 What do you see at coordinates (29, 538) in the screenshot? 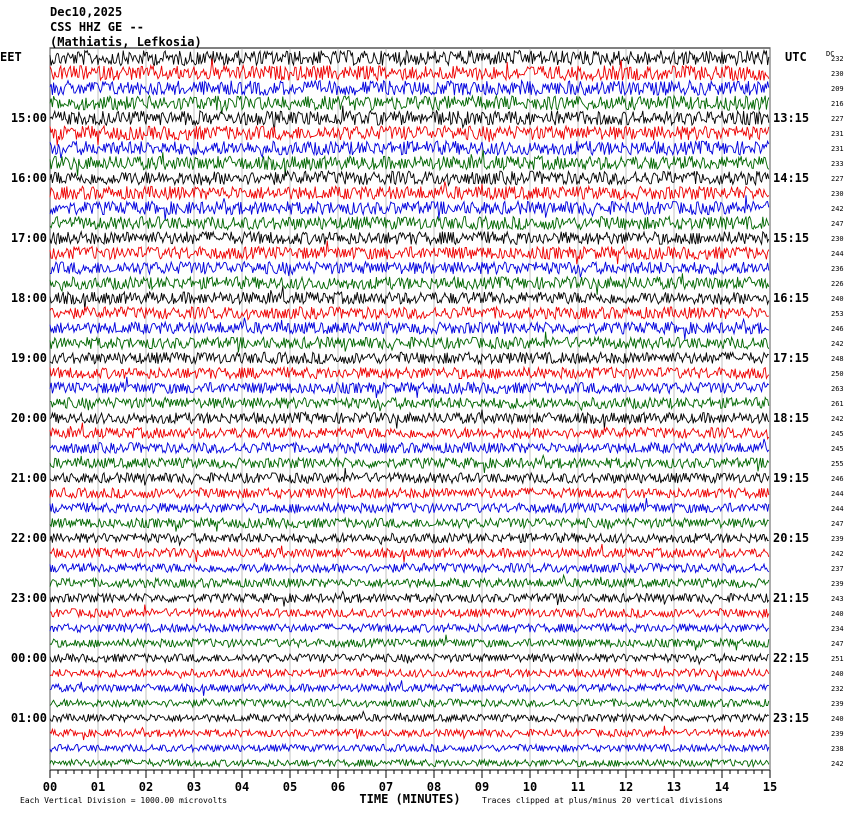
I see `left-time-label: 22:00` at bounding box center [29, 538].